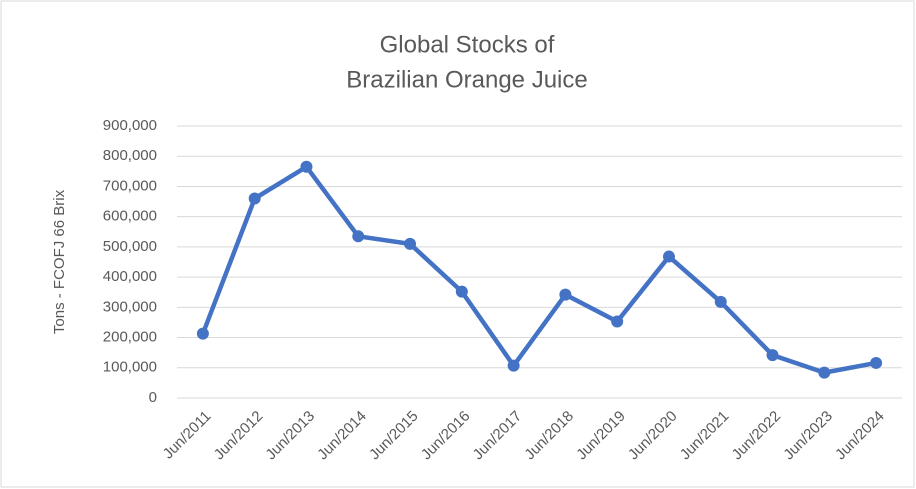  What do you see at coordinates (130, 246) in the screenshot?
I see `y-tick-label: 500,000` at bounding box center [130, 246].